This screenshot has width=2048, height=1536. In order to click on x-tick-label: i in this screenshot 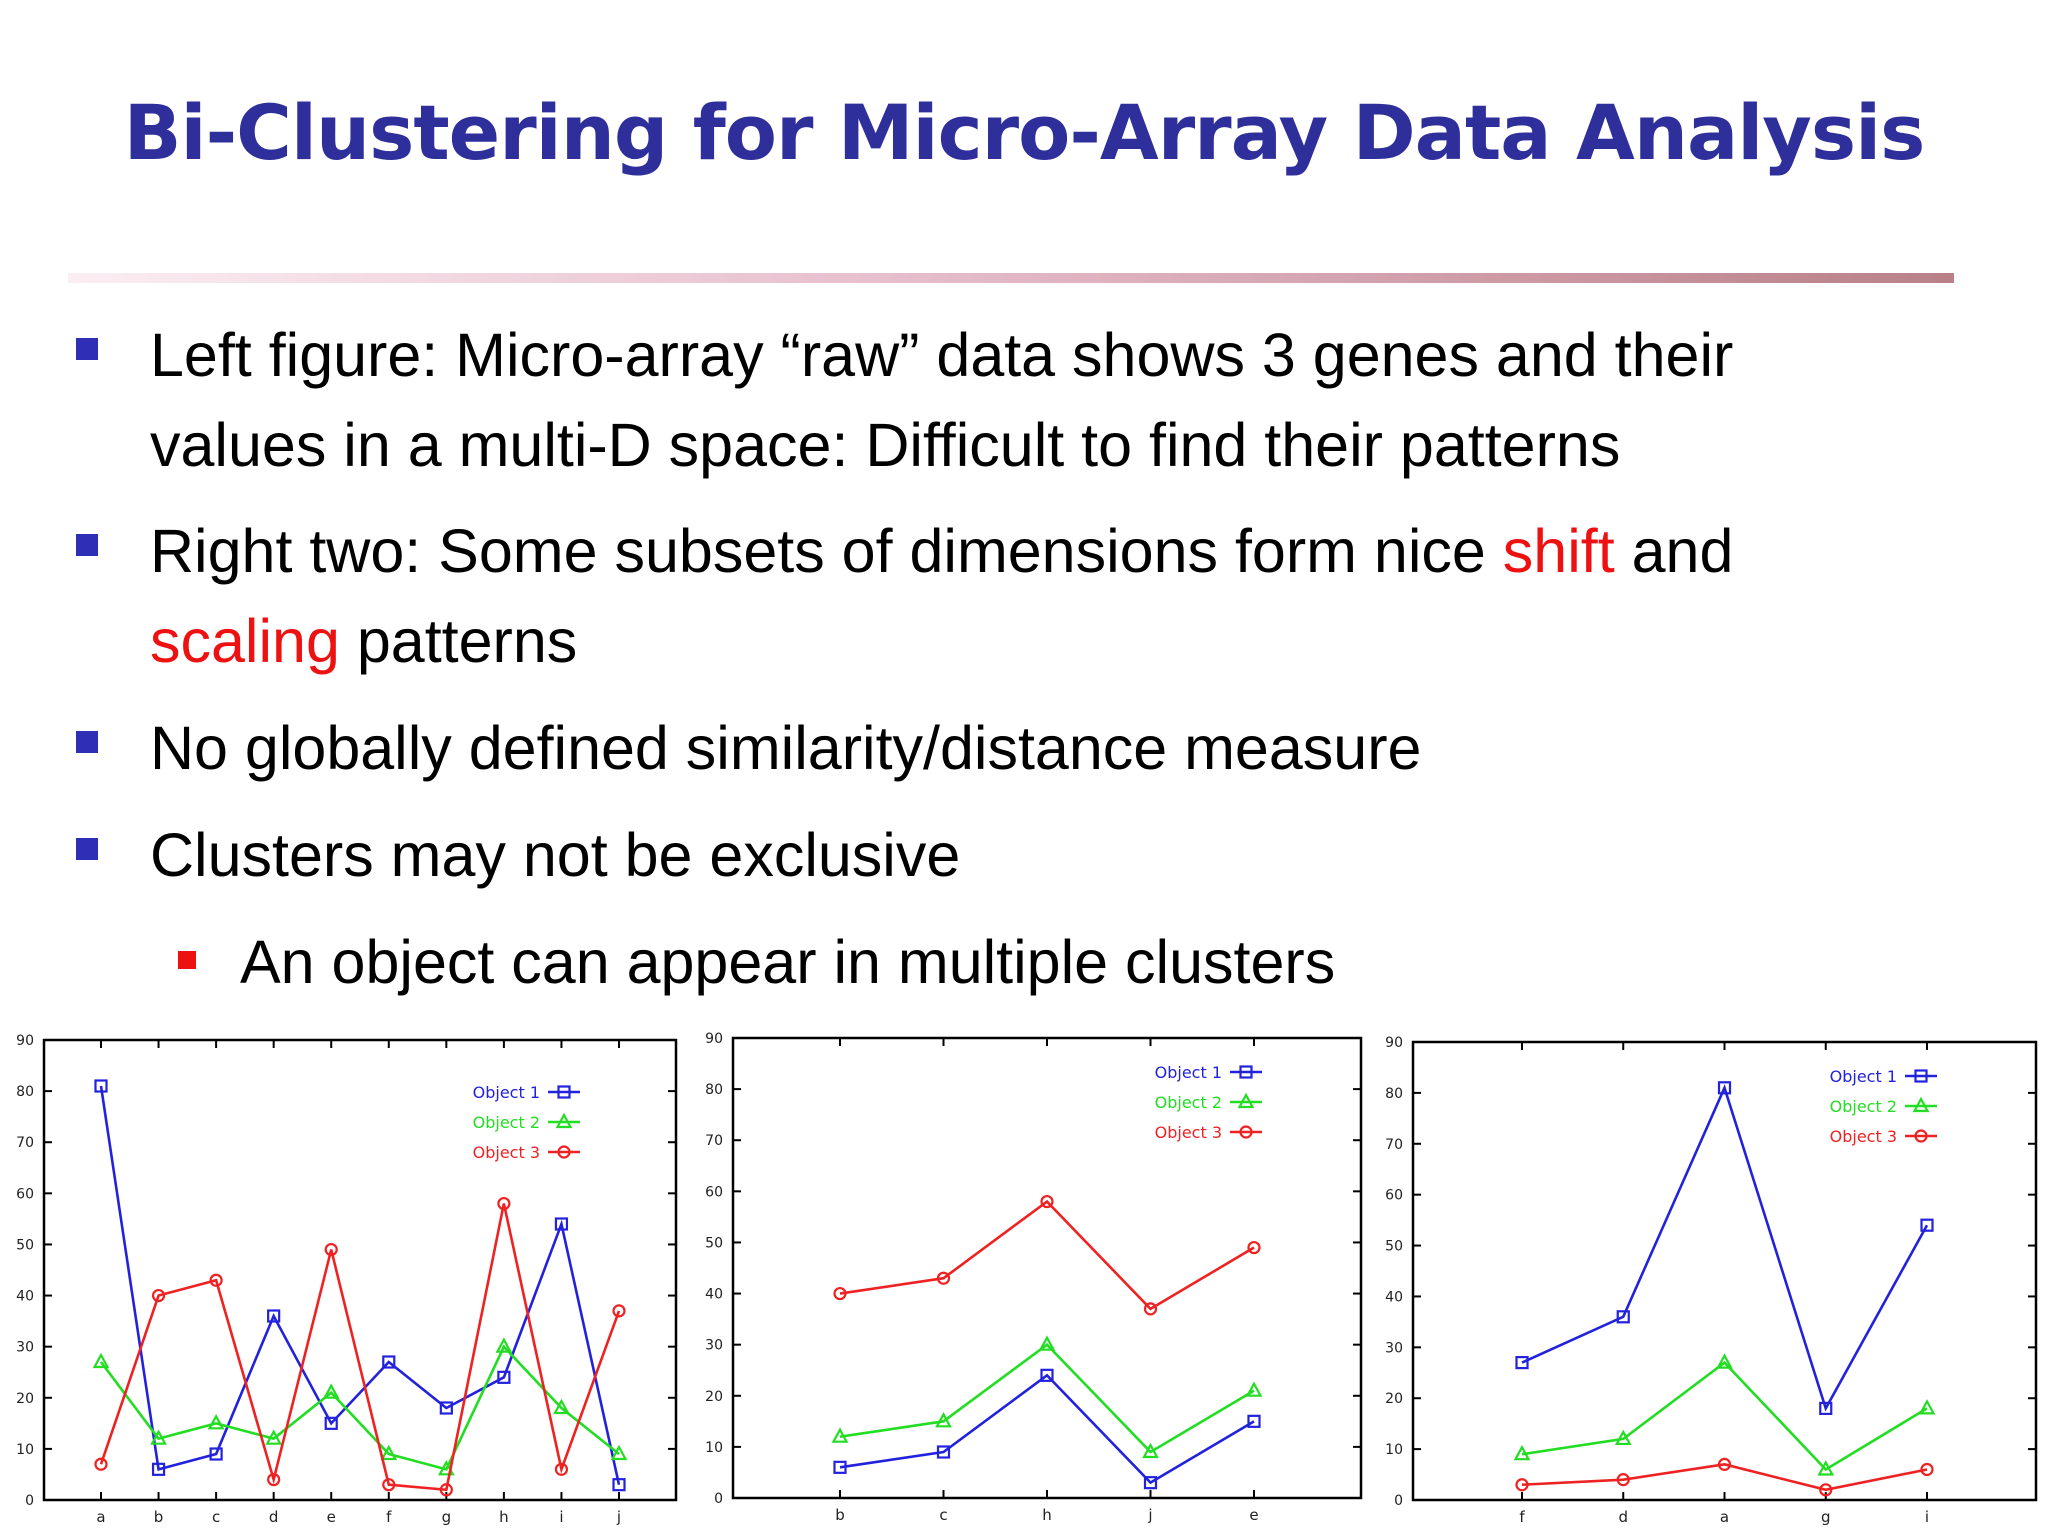, I will do `click(561, 1517)`.